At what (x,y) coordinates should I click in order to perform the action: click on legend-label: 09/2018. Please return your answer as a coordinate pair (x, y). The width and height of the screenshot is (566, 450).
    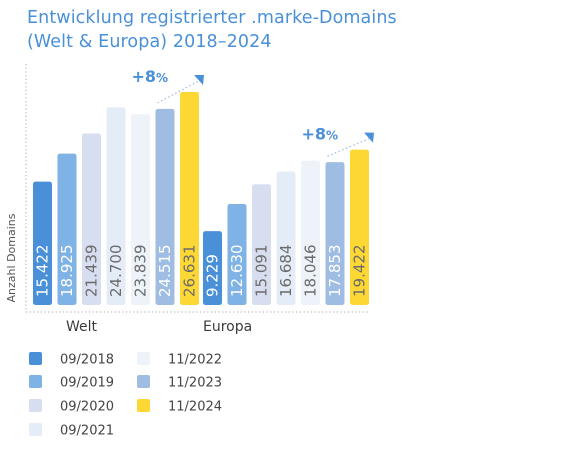
    Looking at the image, I should click on (87, 360).